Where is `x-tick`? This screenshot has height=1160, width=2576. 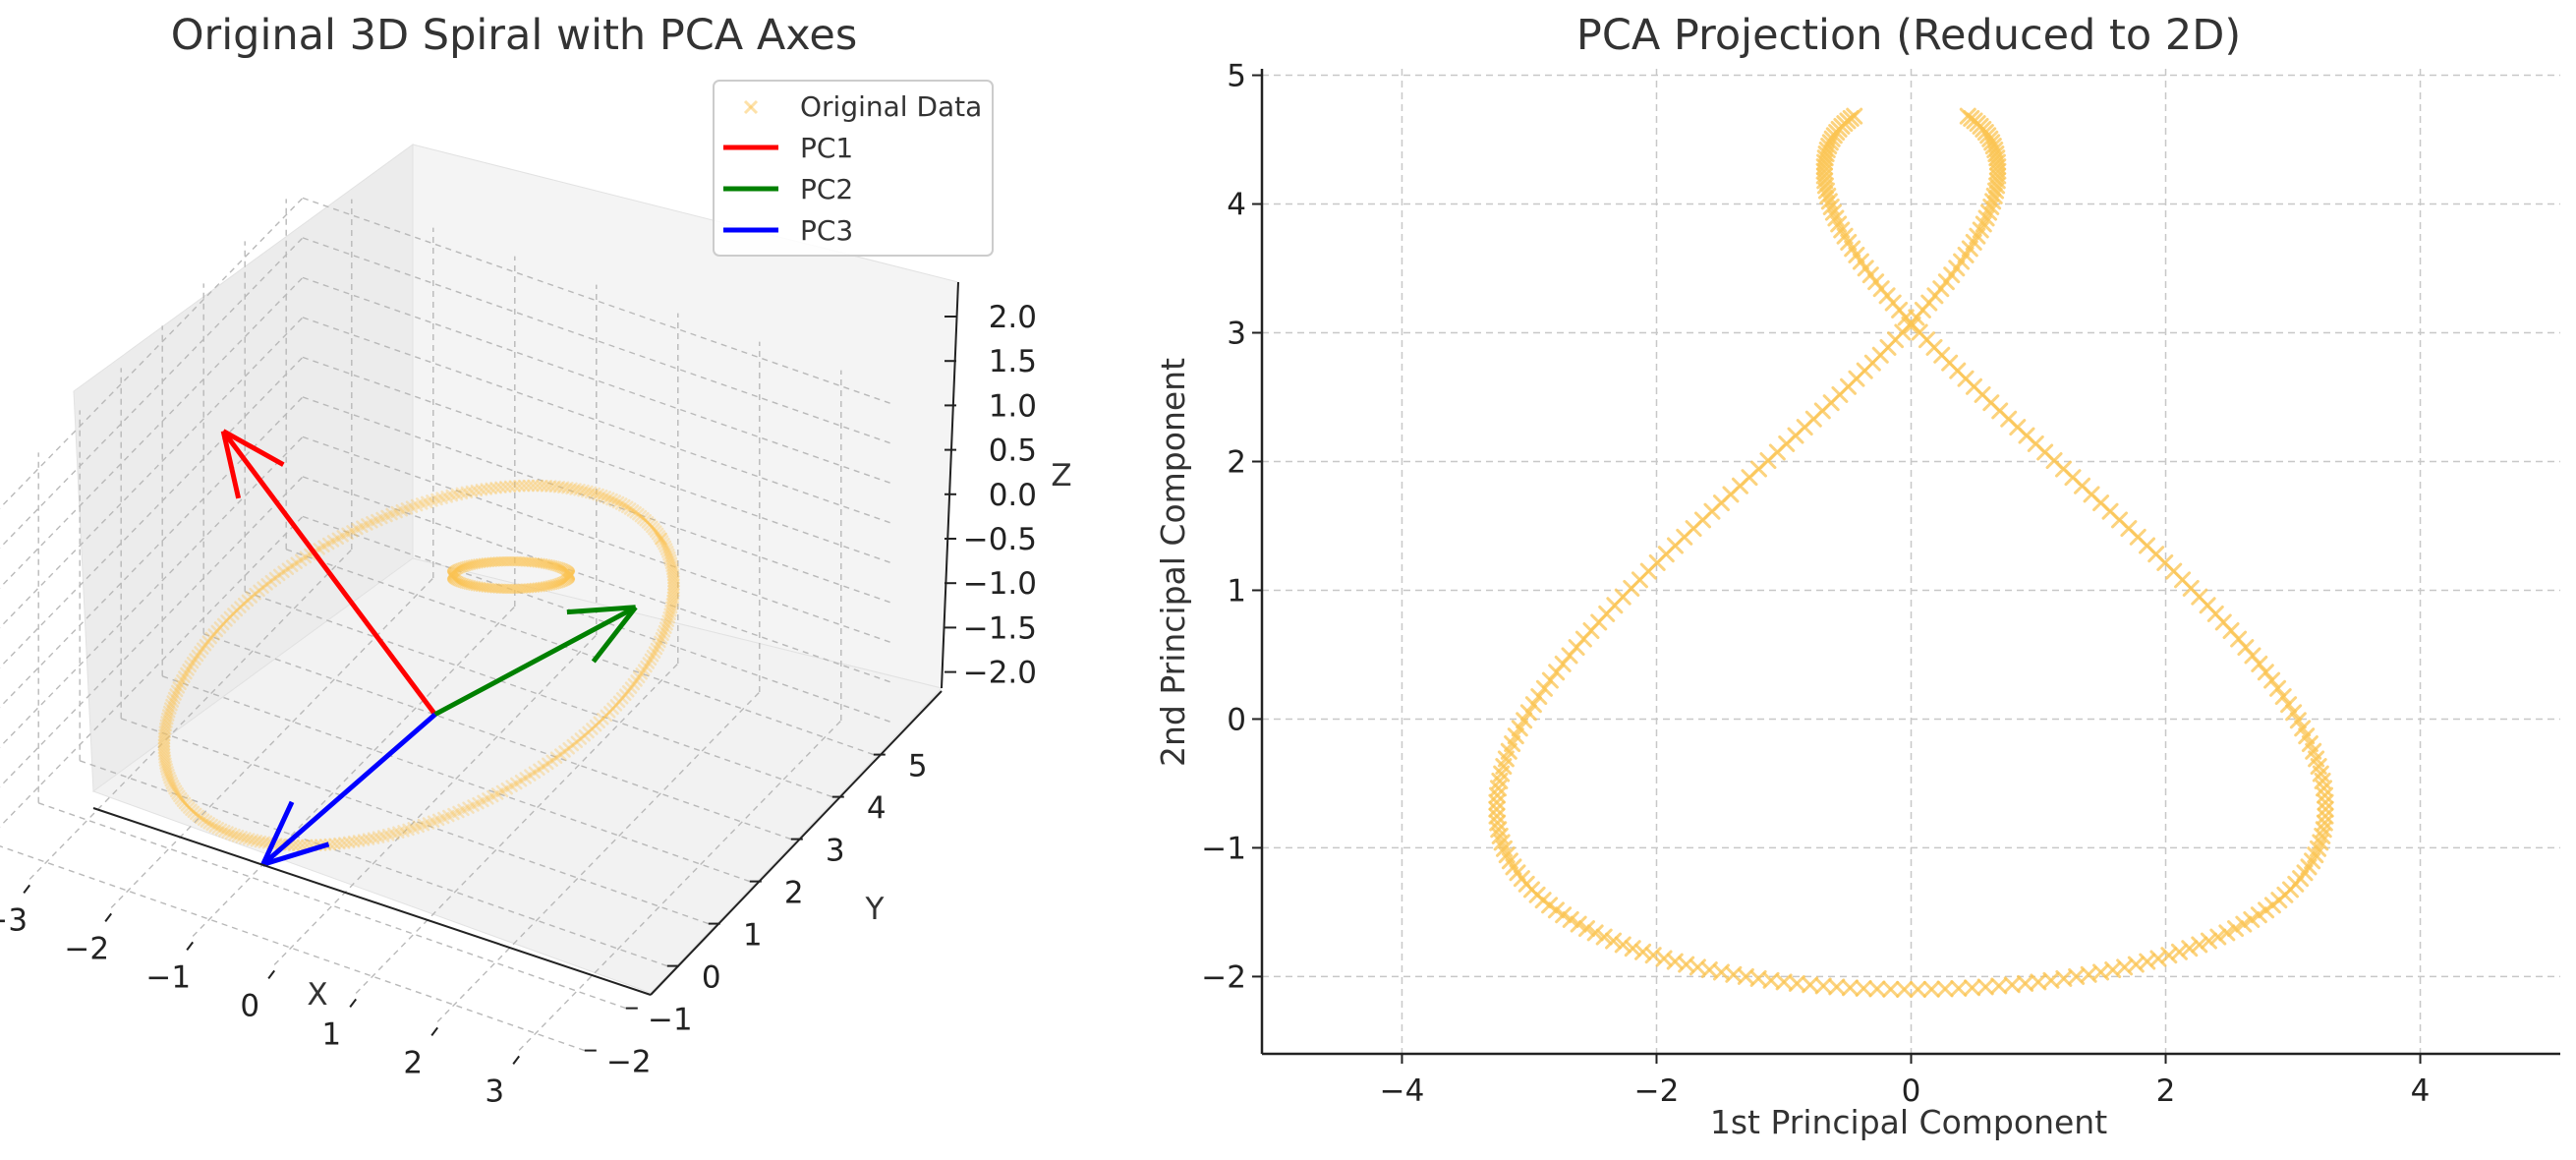
x-tick is located at coordinates (353, 1003).